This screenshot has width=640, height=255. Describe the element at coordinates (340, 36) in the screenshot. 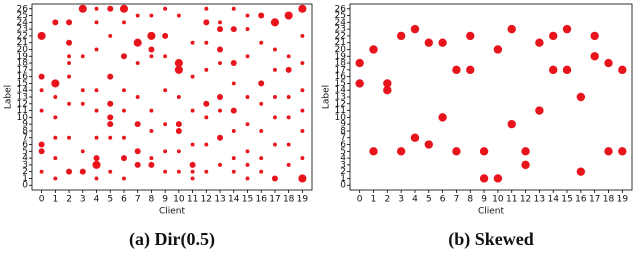

I see `y-tick-label: 22` at that location.